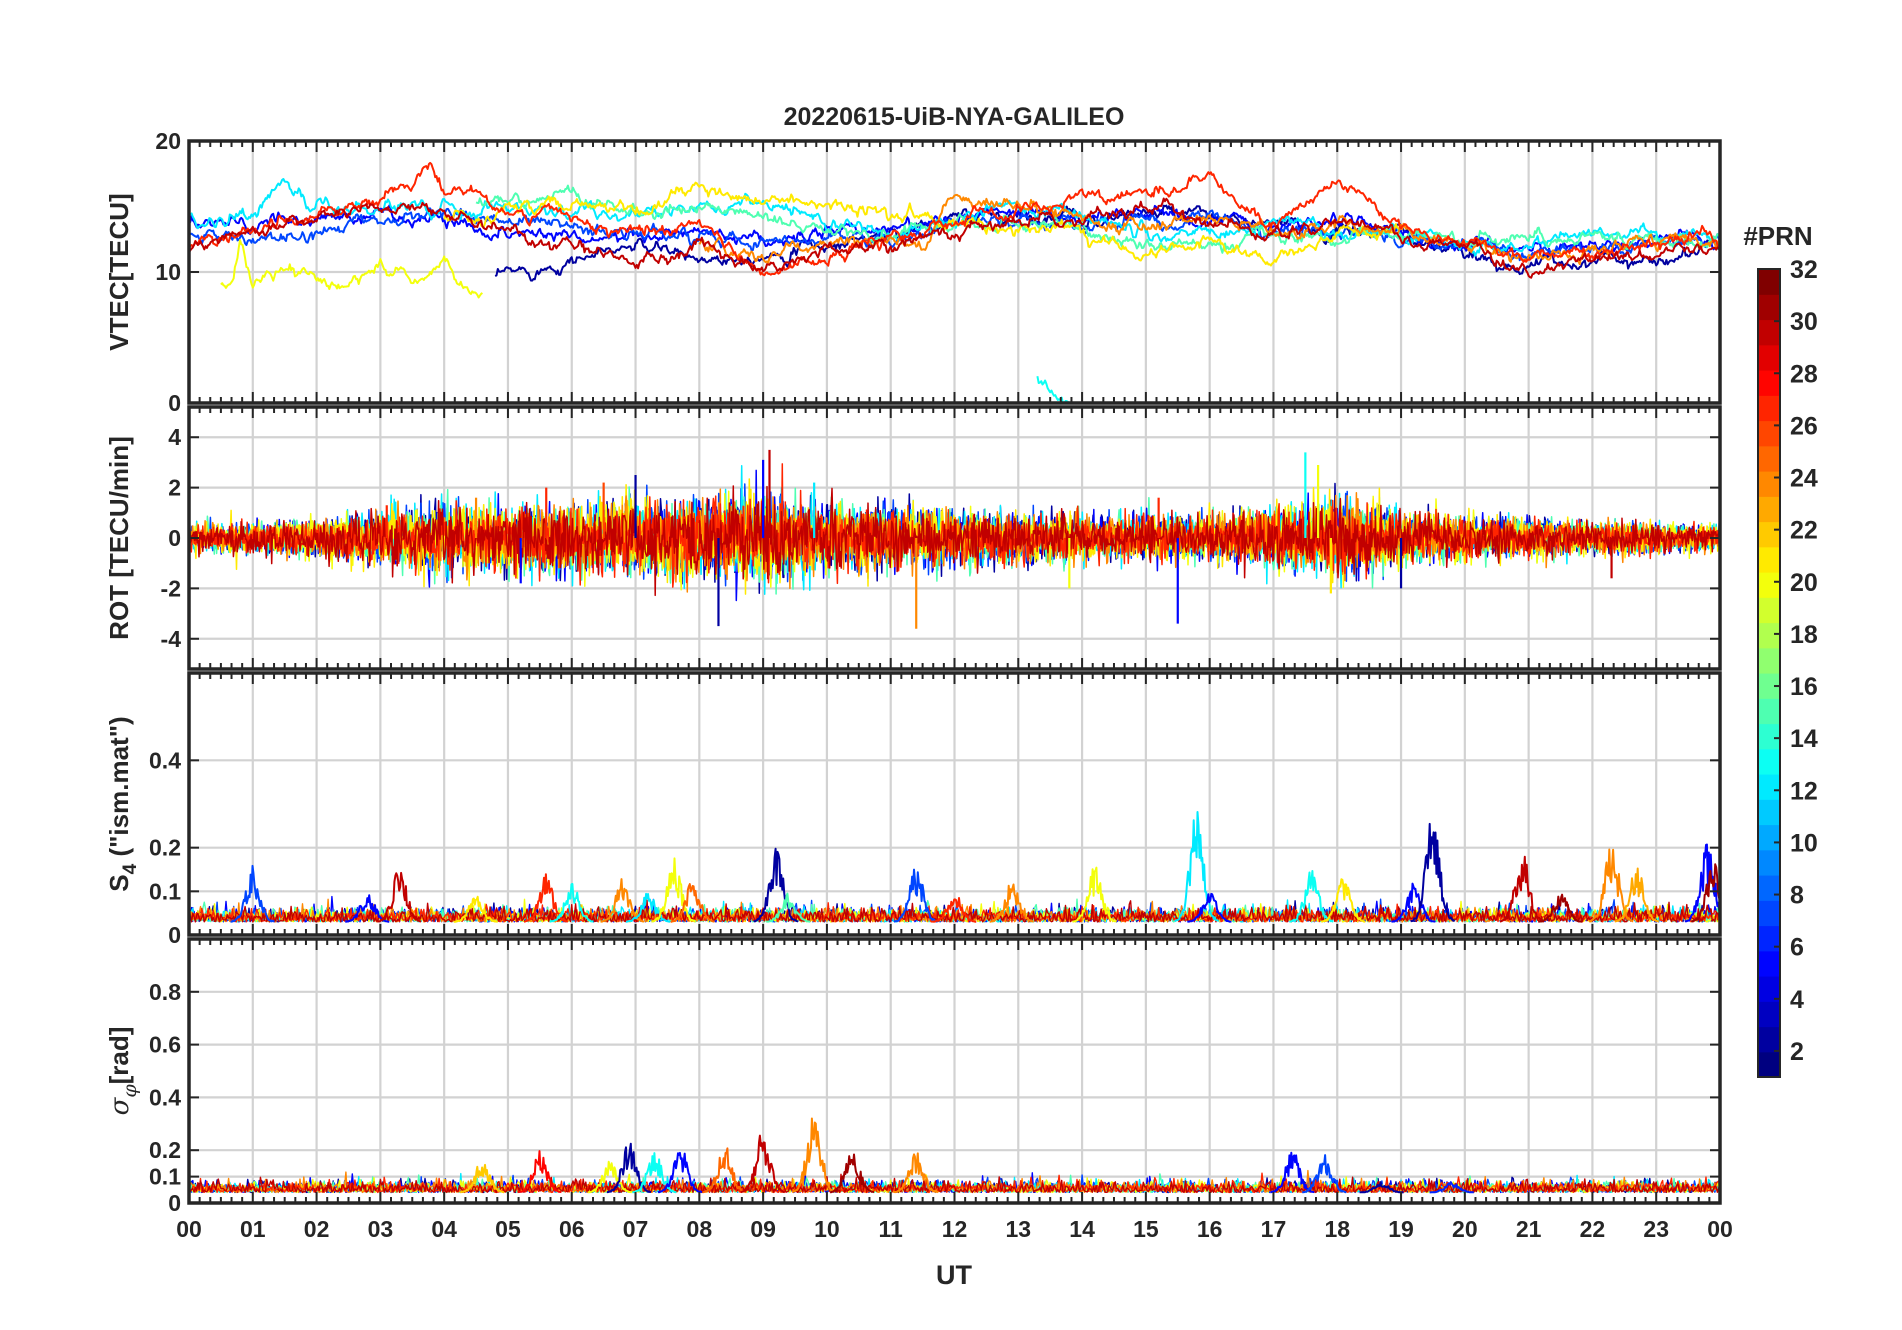 The height and width of the screenshot is (1330, 1902). What do you see at coordinates (171, 588) in the screenshot?
I see `y-tick-label: -2` at bounding box center [171, 588].